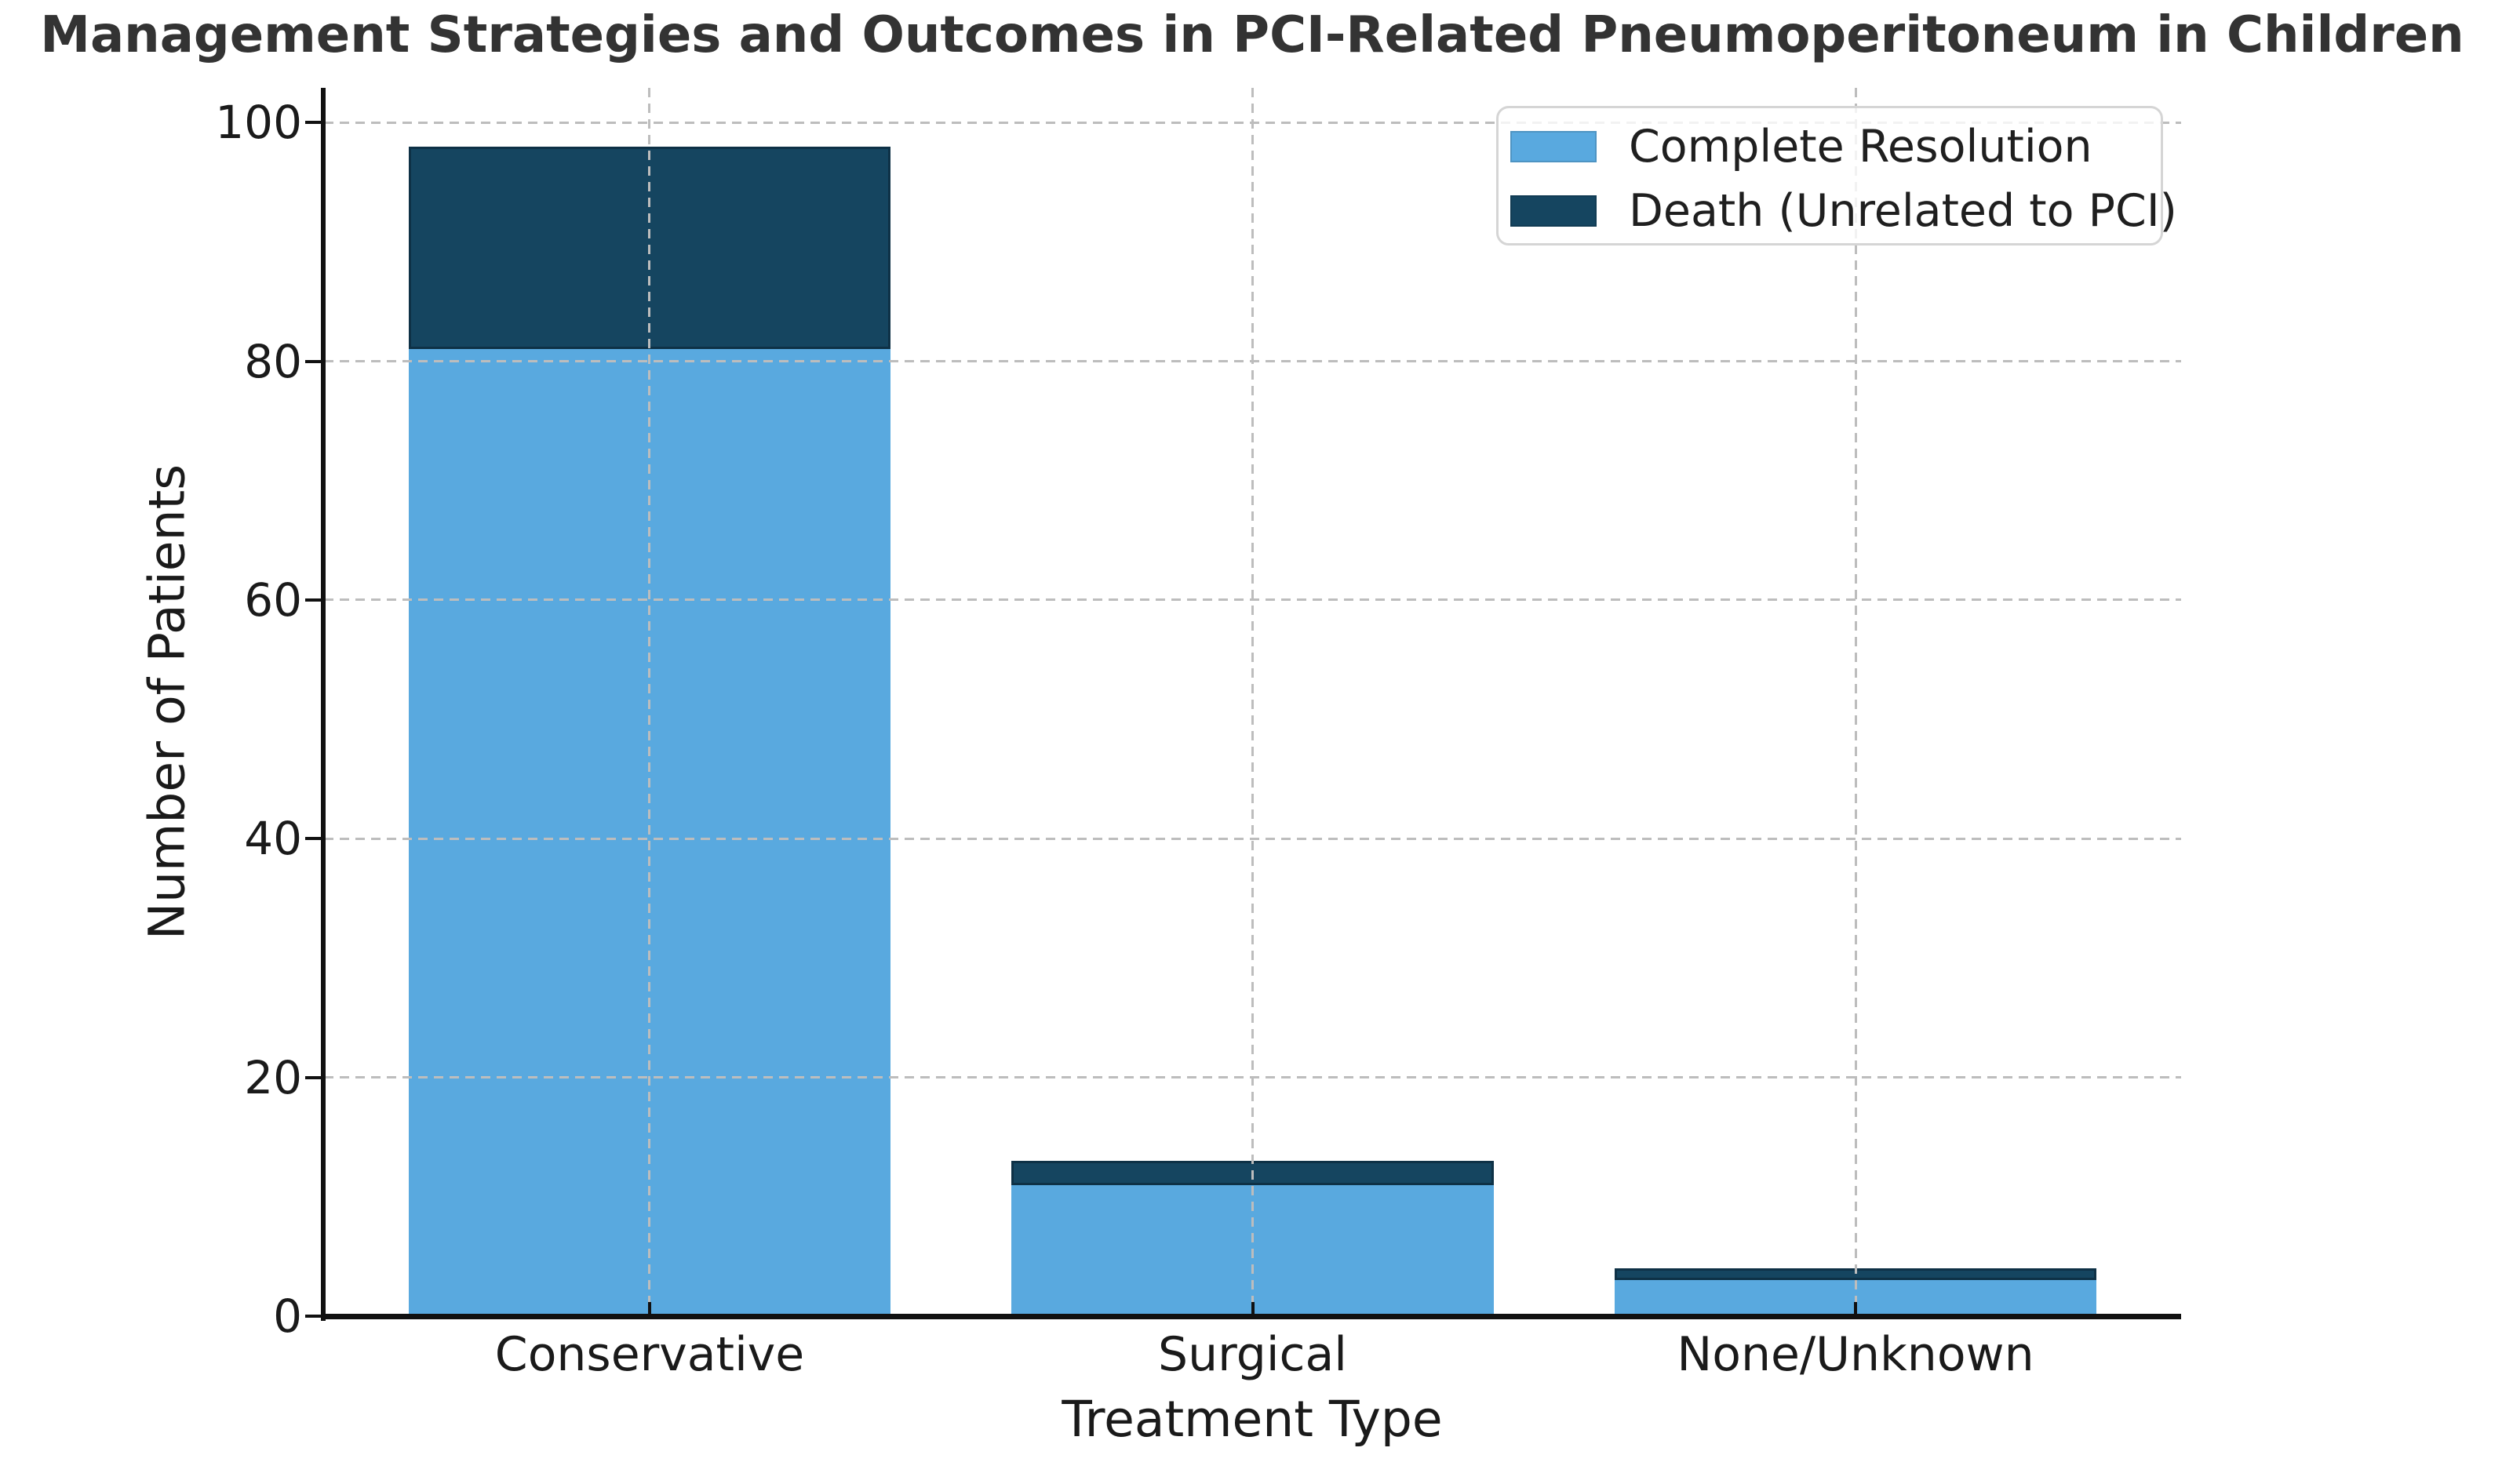  What do you see at coordinates (1860, 147) in the screenshot?
I see `legend-label: Complete Resolution` at bounding box center [1860, 147].